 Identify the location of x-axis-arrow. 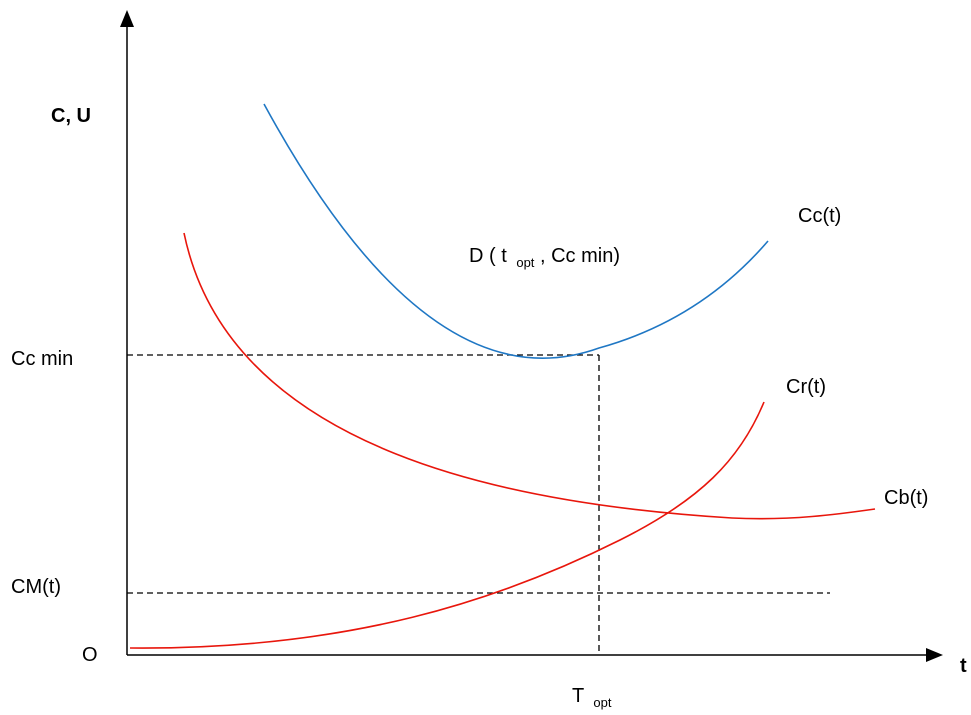
(934, 655).